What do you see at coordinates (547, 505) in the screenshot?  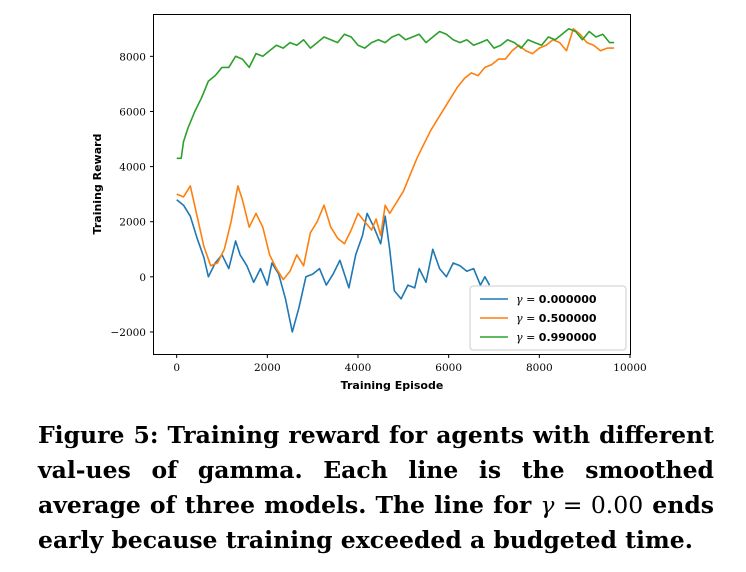 I see `caption-gamma-symbol: γ` at bounding box center [547, 505].